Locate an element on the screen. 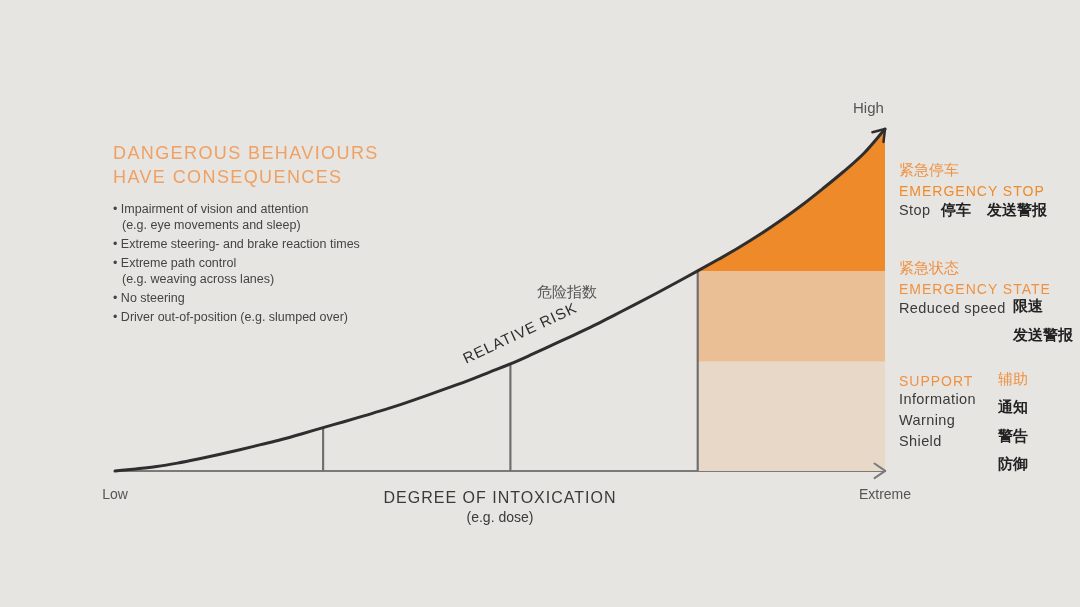 The height and width of the screenshot is (607, 1080). text: Shield is located at coordinates (920, 442).